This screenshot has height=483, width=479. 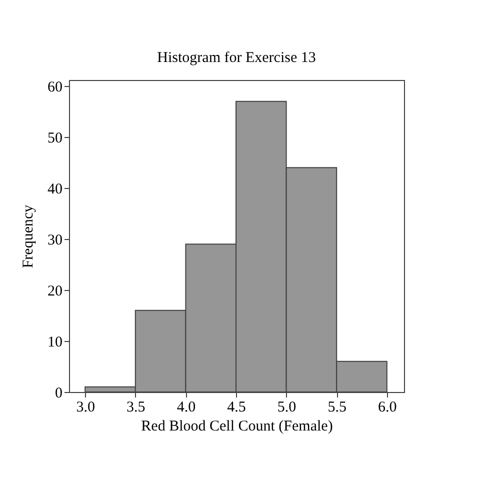 What do you see at coordinates (85, 408) in the screenshot?
I see `x-tick-label: 3.0` at bounding box center [85, 408].